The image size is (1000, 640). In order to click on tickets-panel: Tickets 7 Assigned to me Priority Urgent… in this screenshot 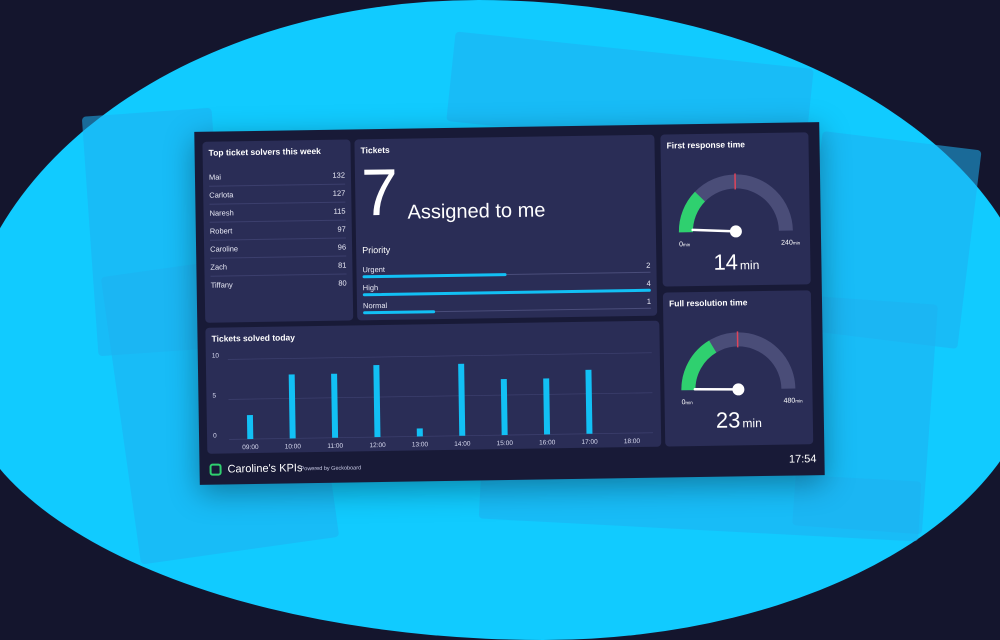, I will do `click(505, 228)`.